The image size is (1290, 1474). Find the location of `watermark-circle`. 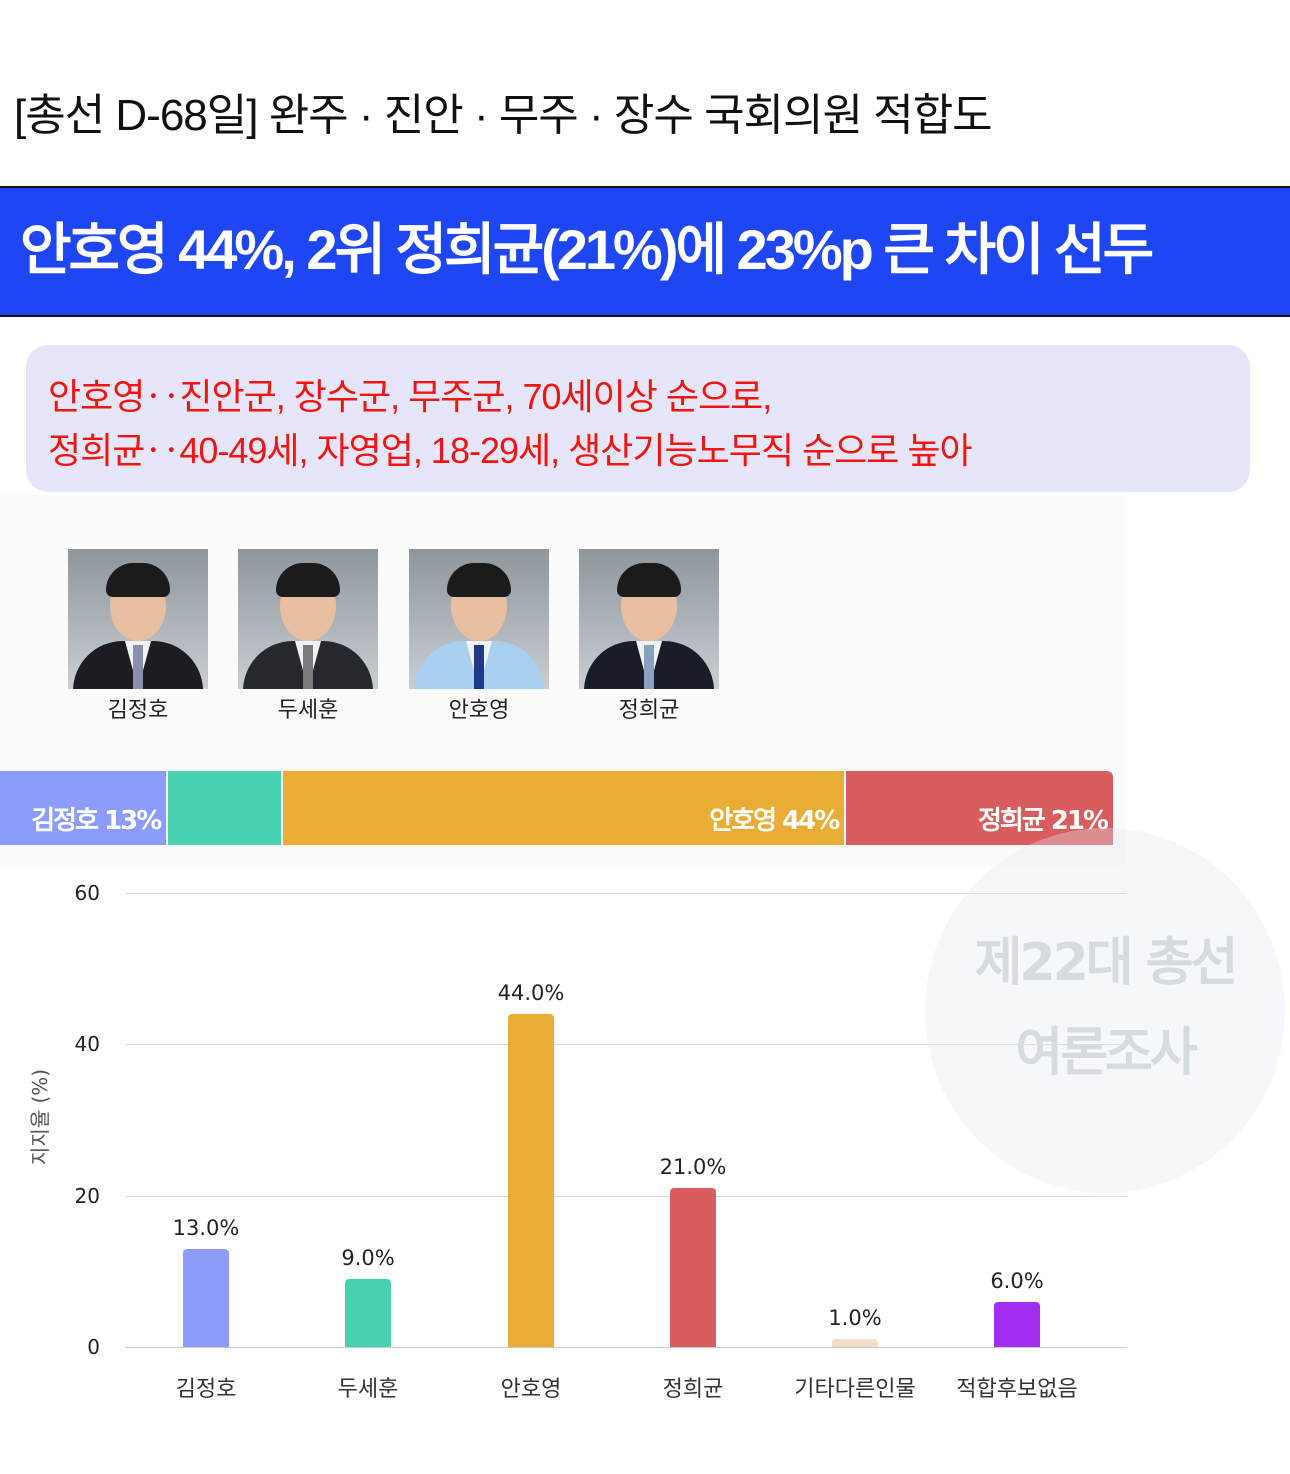

watermark-circle is located at coordinates (1105, 1010).